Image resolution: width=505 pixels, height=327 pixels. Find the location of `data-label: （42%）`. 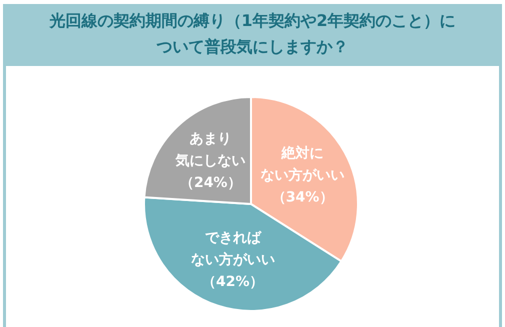

data-label: （42%） is located at coordinates (233, 282).